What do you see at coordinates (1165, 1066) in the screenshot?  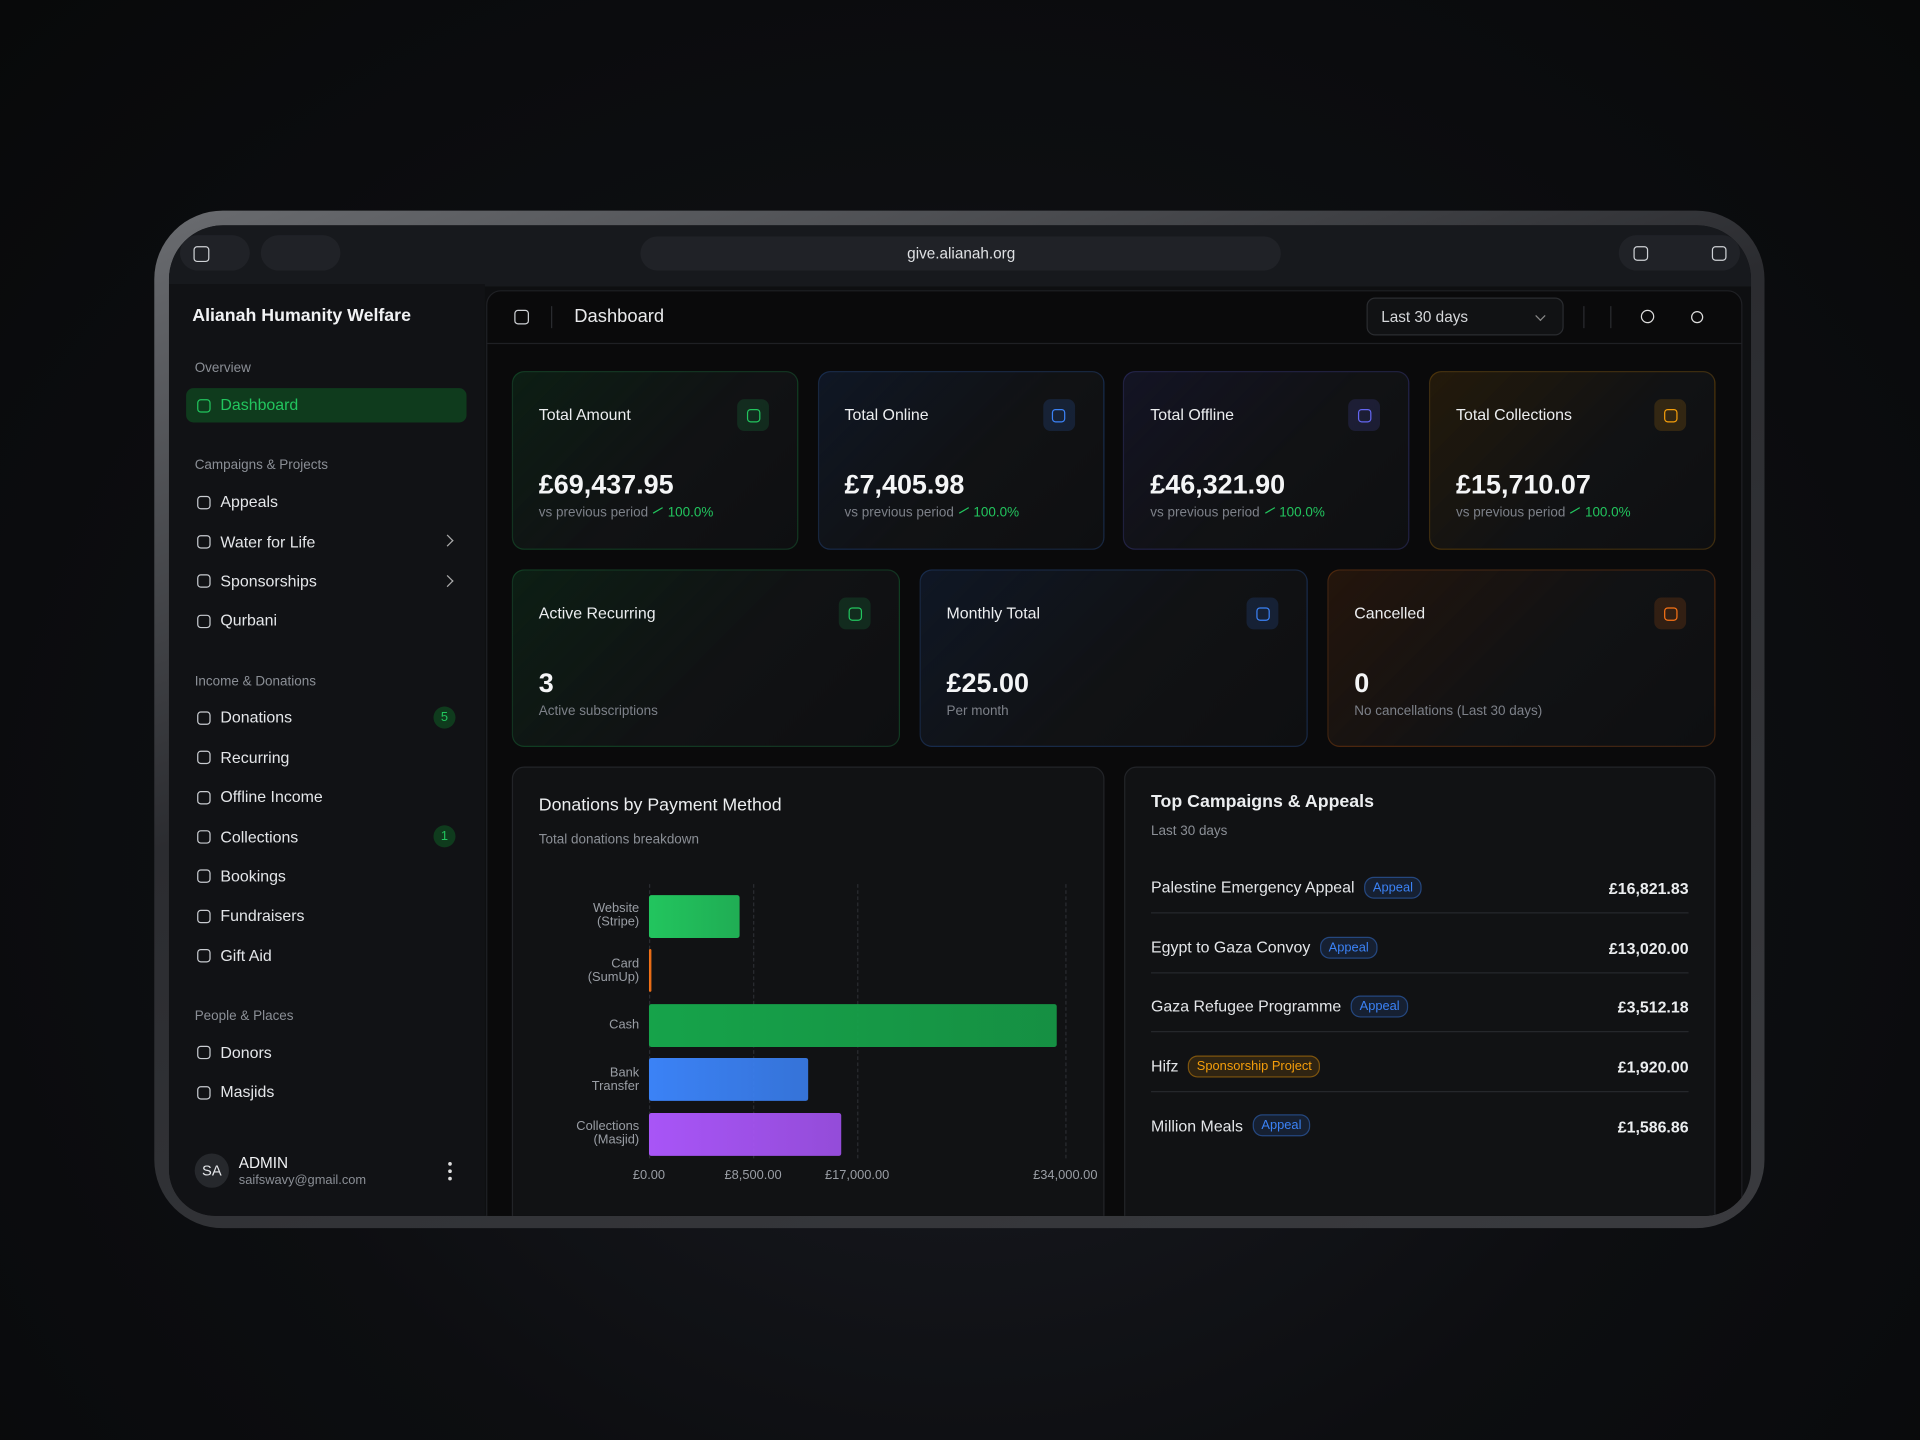 I see `campaign-name: Hifz` at bounding box center [1165, 1066].